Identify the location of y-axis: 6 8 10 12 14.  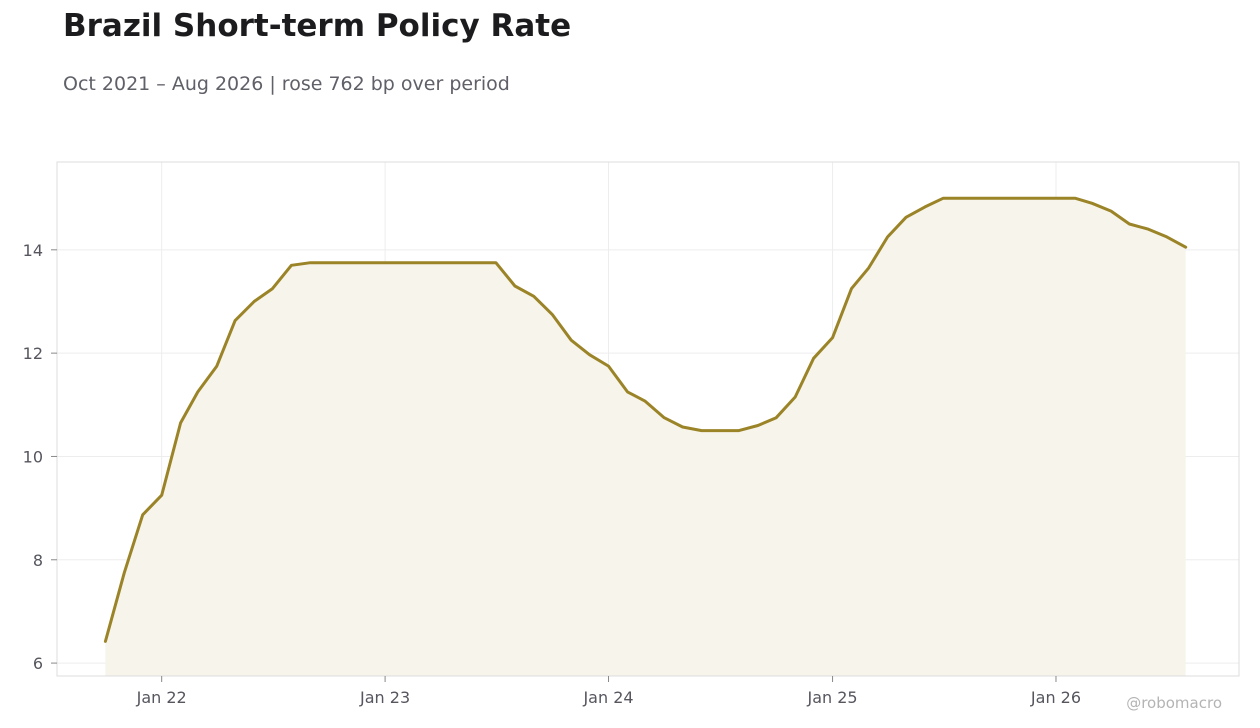
(40, 457).